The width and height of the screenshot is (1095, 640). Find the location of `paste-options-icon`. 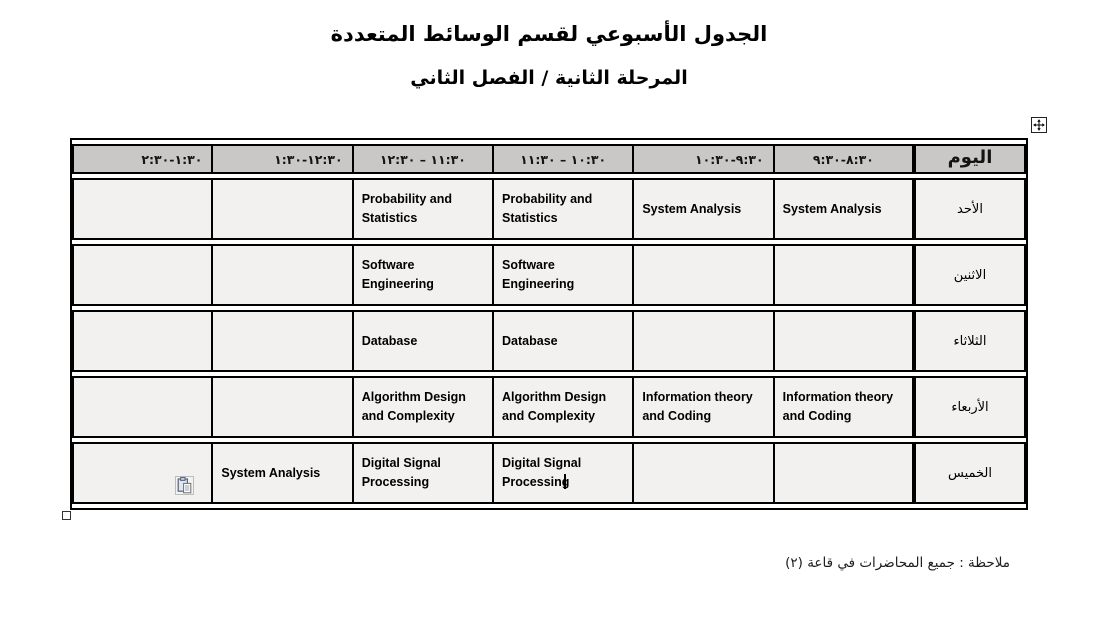

paste-options-icon is located at coordinates (185, 485).